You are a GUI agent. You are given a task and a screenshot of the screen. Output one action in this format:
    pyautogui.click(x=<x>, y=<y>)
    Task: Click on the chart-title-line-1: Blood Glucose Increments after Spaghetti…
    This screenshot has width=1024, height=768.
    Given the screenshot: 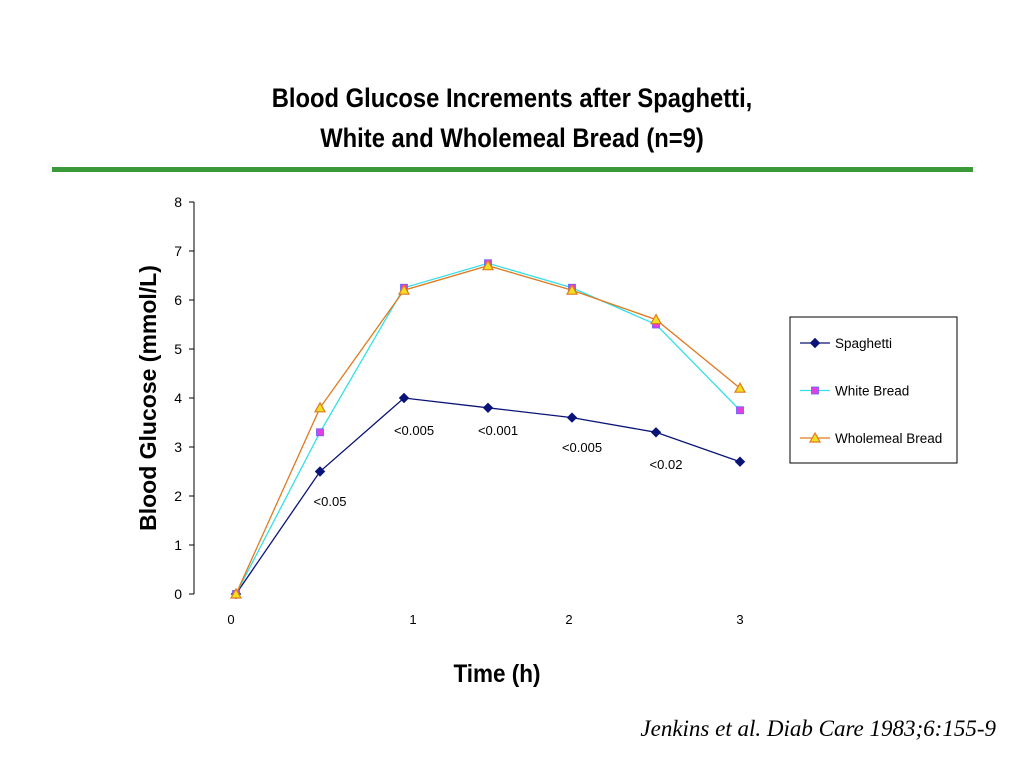 What is the action you would take?
    pyautogui.click(x=512, y=98)
    